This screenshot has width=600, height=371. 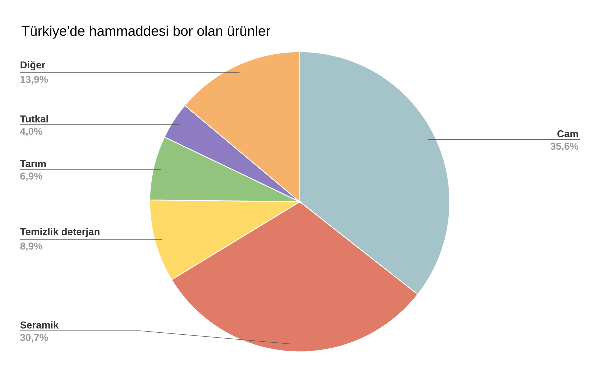 I want to click on data-label: 13,9%, so click(x=34, y=80).